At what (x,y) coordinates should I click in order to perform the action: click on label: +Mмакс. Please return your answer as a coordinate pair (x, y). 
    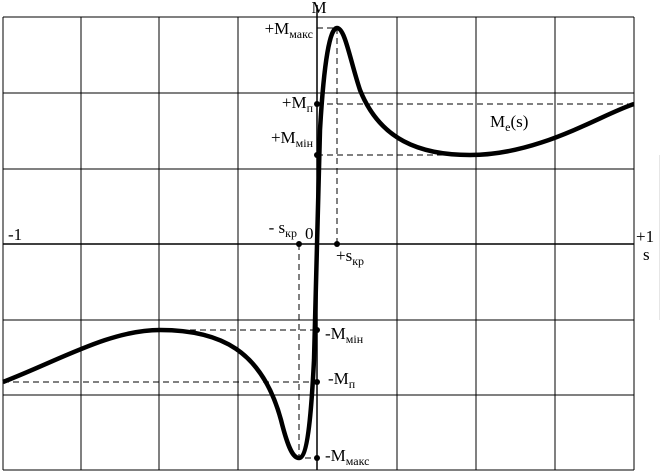
    Looking at the image, I should click on (289, 30).